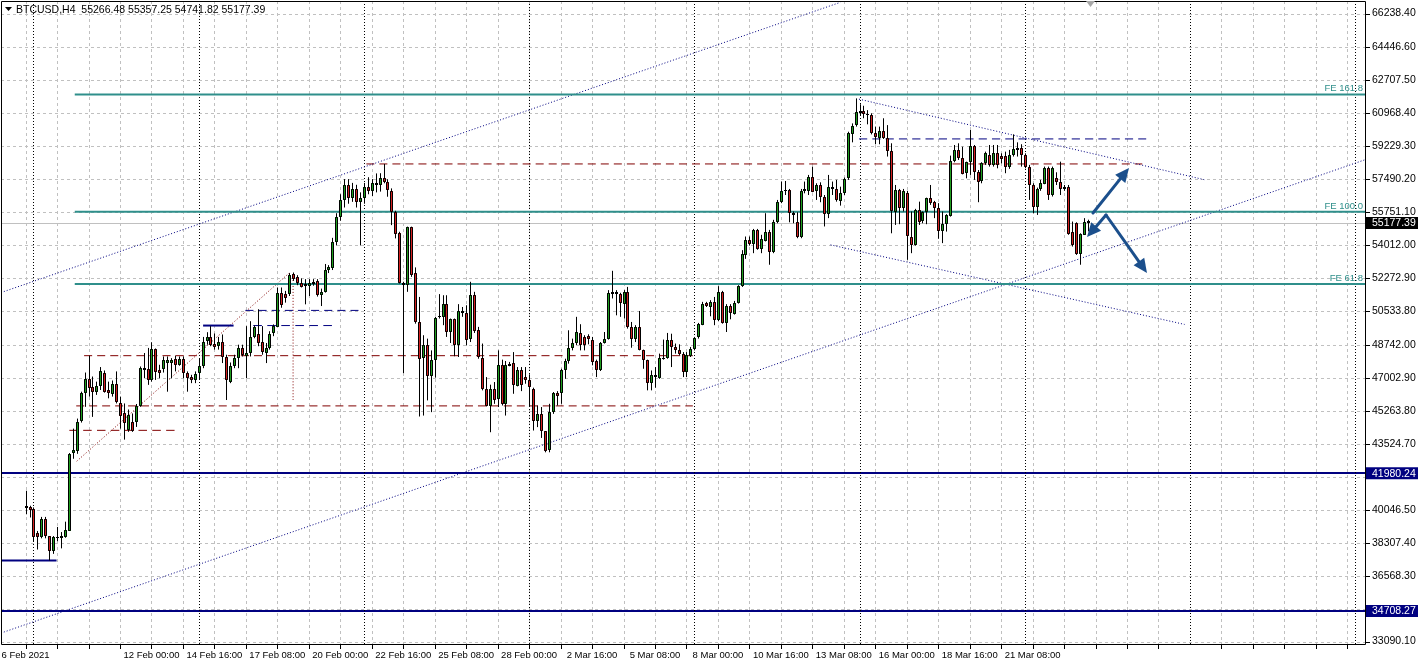  What do you see at coordinates (403, 655) in the screenshot?
I see `x-tick-label: 22 Feb 16:00` at bounding box center [403, 655].